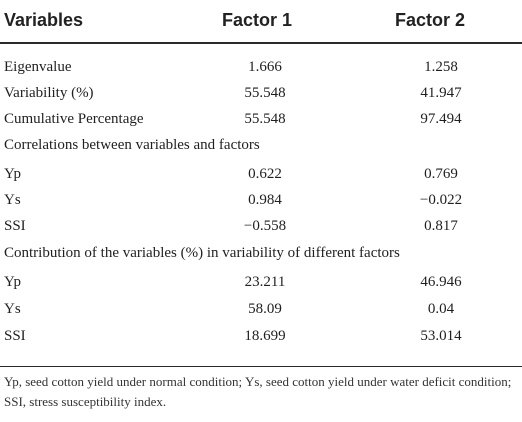 The width and height of the screenshot is (522, 422). I want to click on table-row: SSI −0.558 0.817, so click(261, 226).